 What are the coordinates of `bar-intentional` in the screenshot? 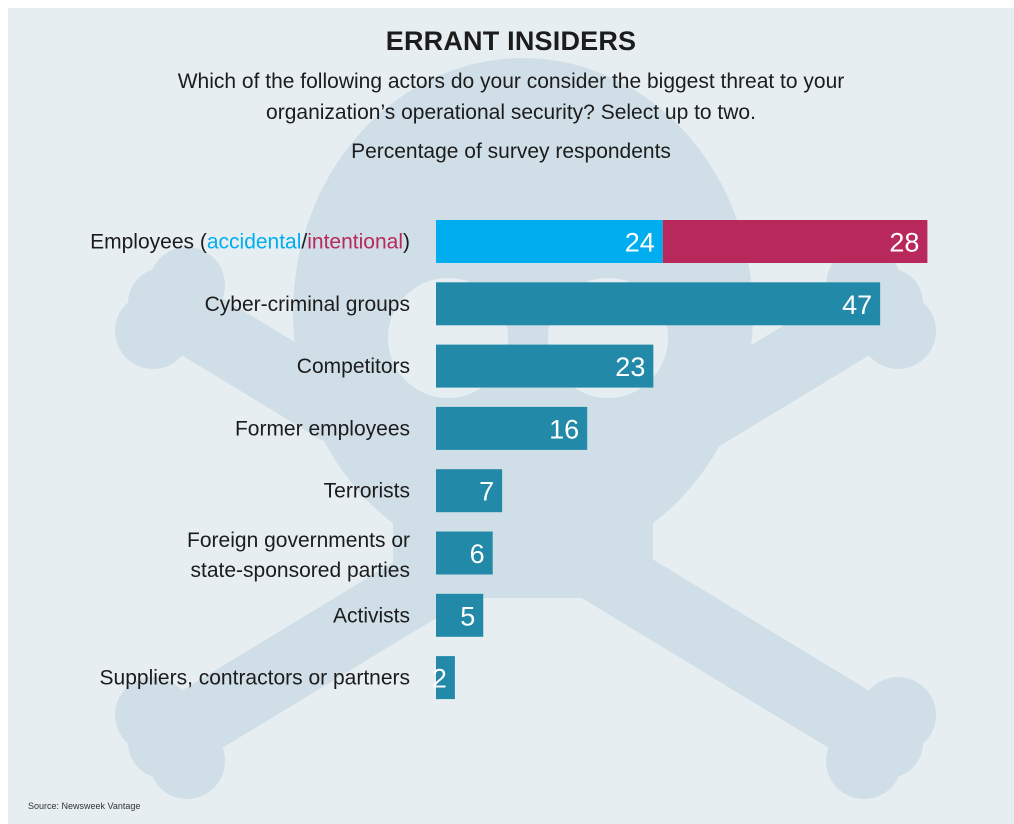 It's located at (795, 241).